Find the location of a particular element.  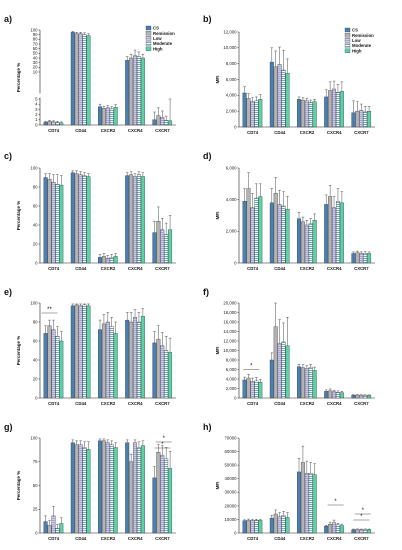

bar-remission-cd74 is located at coordinates (49, 123).